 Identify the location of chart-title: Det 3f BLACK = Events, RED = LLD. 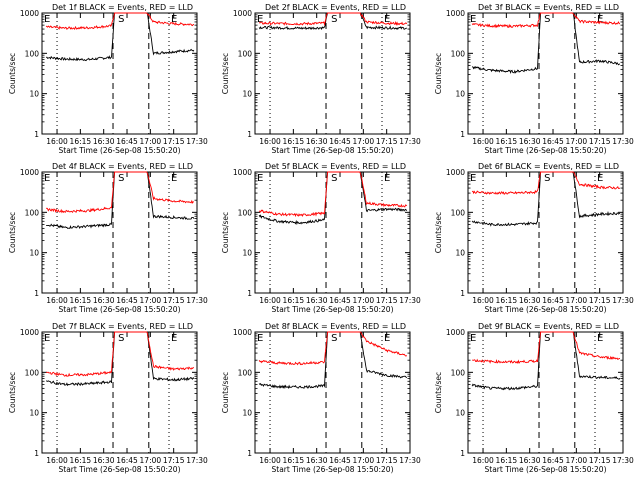
(548, 7).